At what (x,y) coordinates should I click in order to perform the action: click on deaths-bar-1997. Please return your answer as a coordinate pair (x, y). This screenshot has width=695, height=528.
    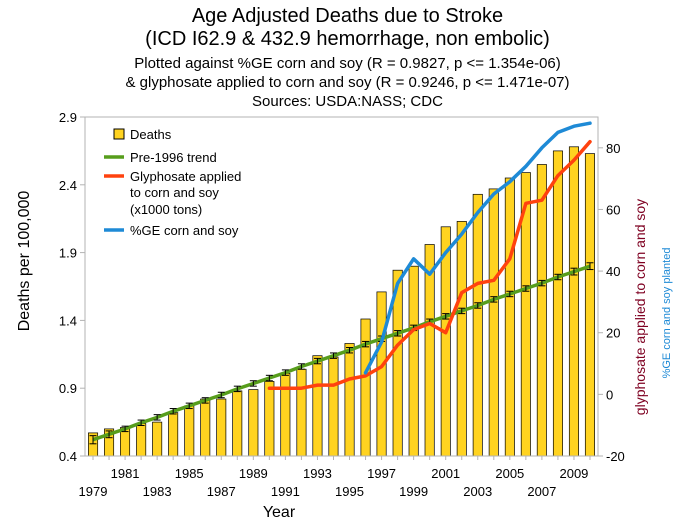
    Looking at the image, I should click on (381, 374).